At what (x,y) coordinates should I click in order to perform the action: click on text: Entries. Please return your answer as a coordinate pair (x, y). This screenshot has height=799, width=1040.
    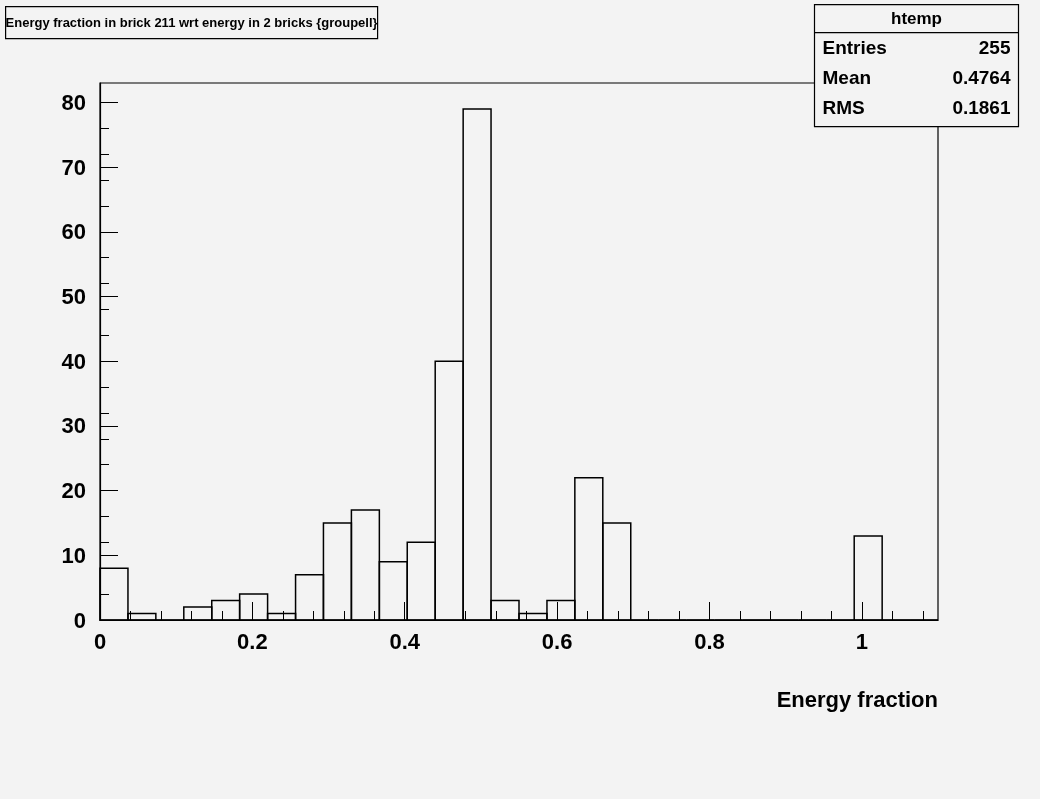
    Looking at the image, I should click on (854, 48).